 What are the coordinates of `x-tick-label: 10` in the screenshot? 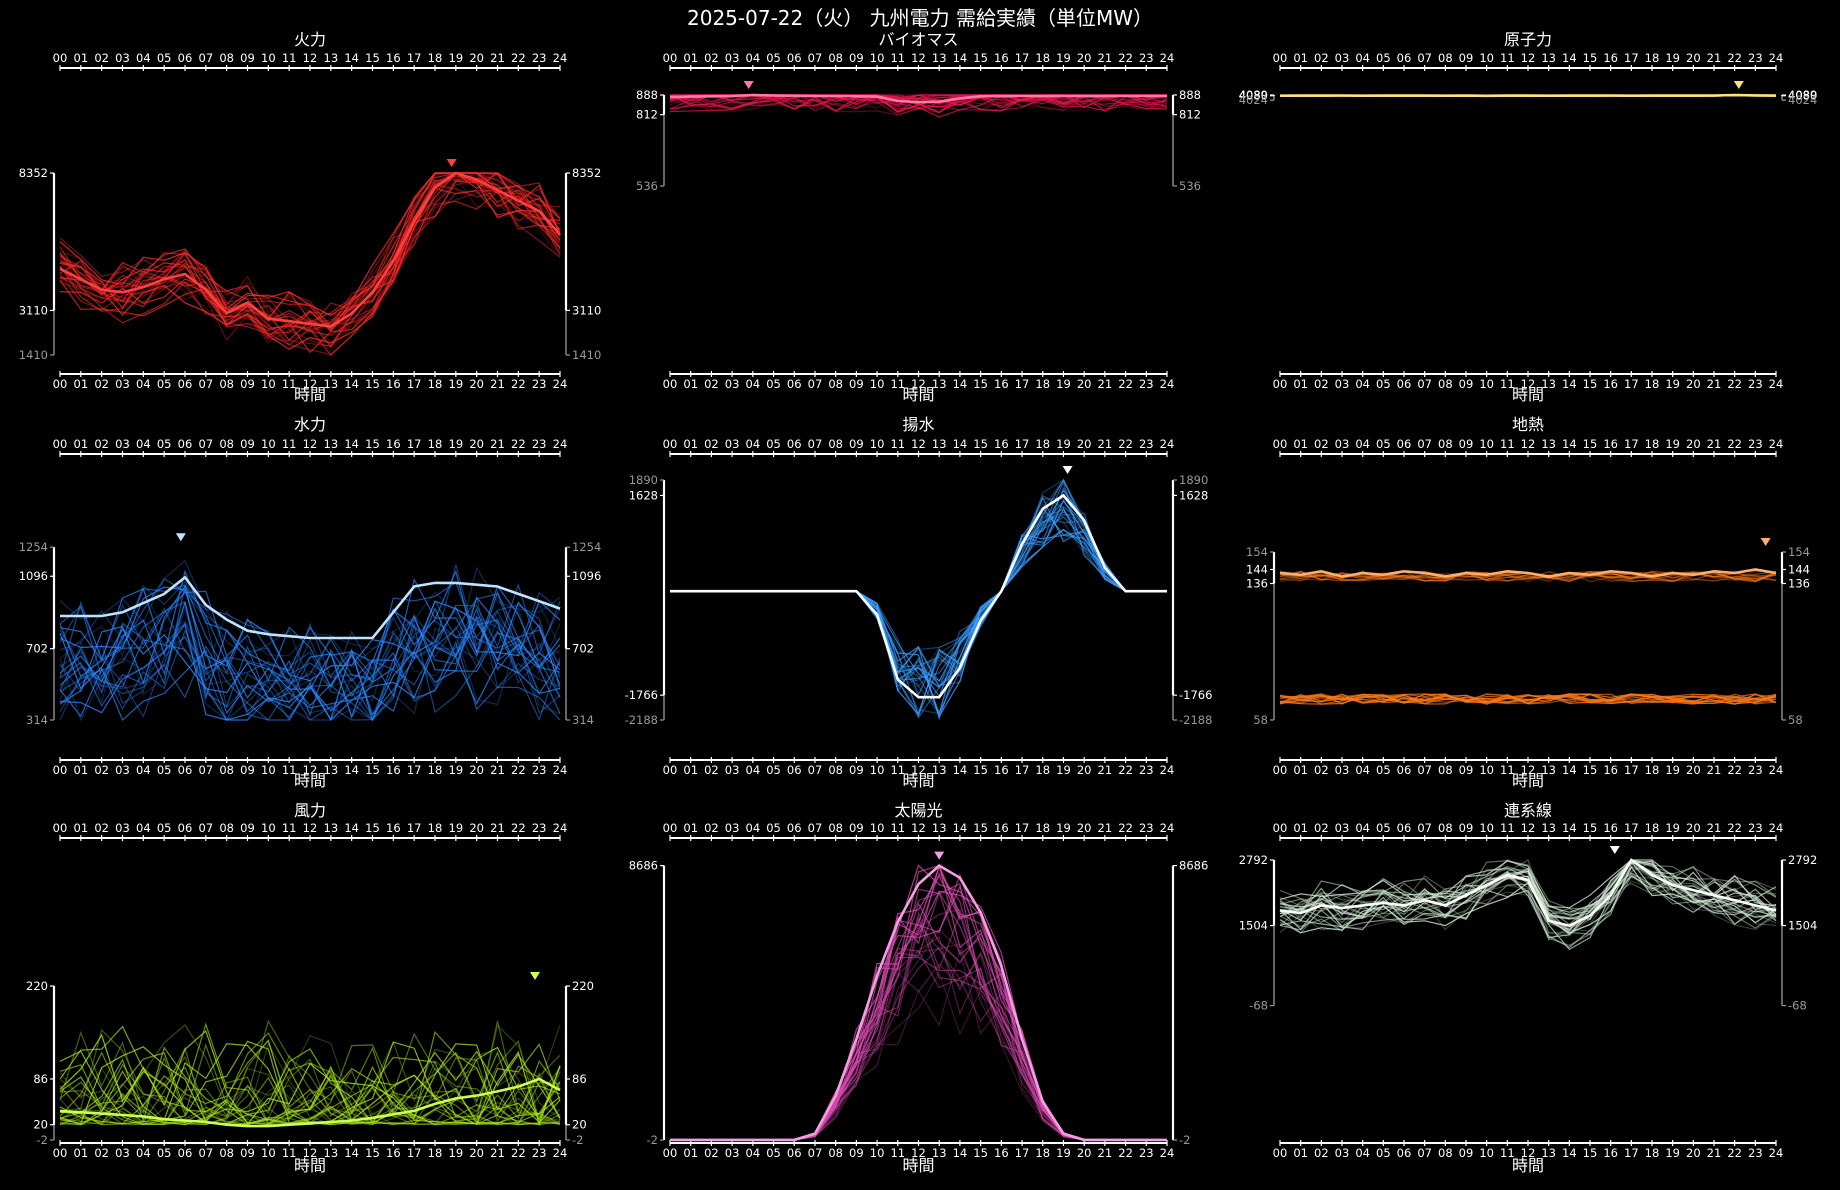 It's located at (268, 1153).